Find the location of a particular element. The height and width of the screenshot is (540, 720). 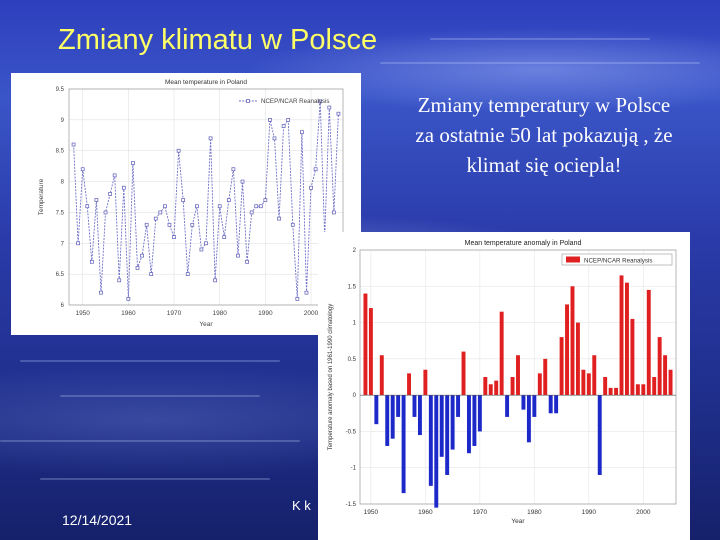

chart-2-legend-label: NCEP/NCAR Reanalysis is located at coordinates (618, 260).